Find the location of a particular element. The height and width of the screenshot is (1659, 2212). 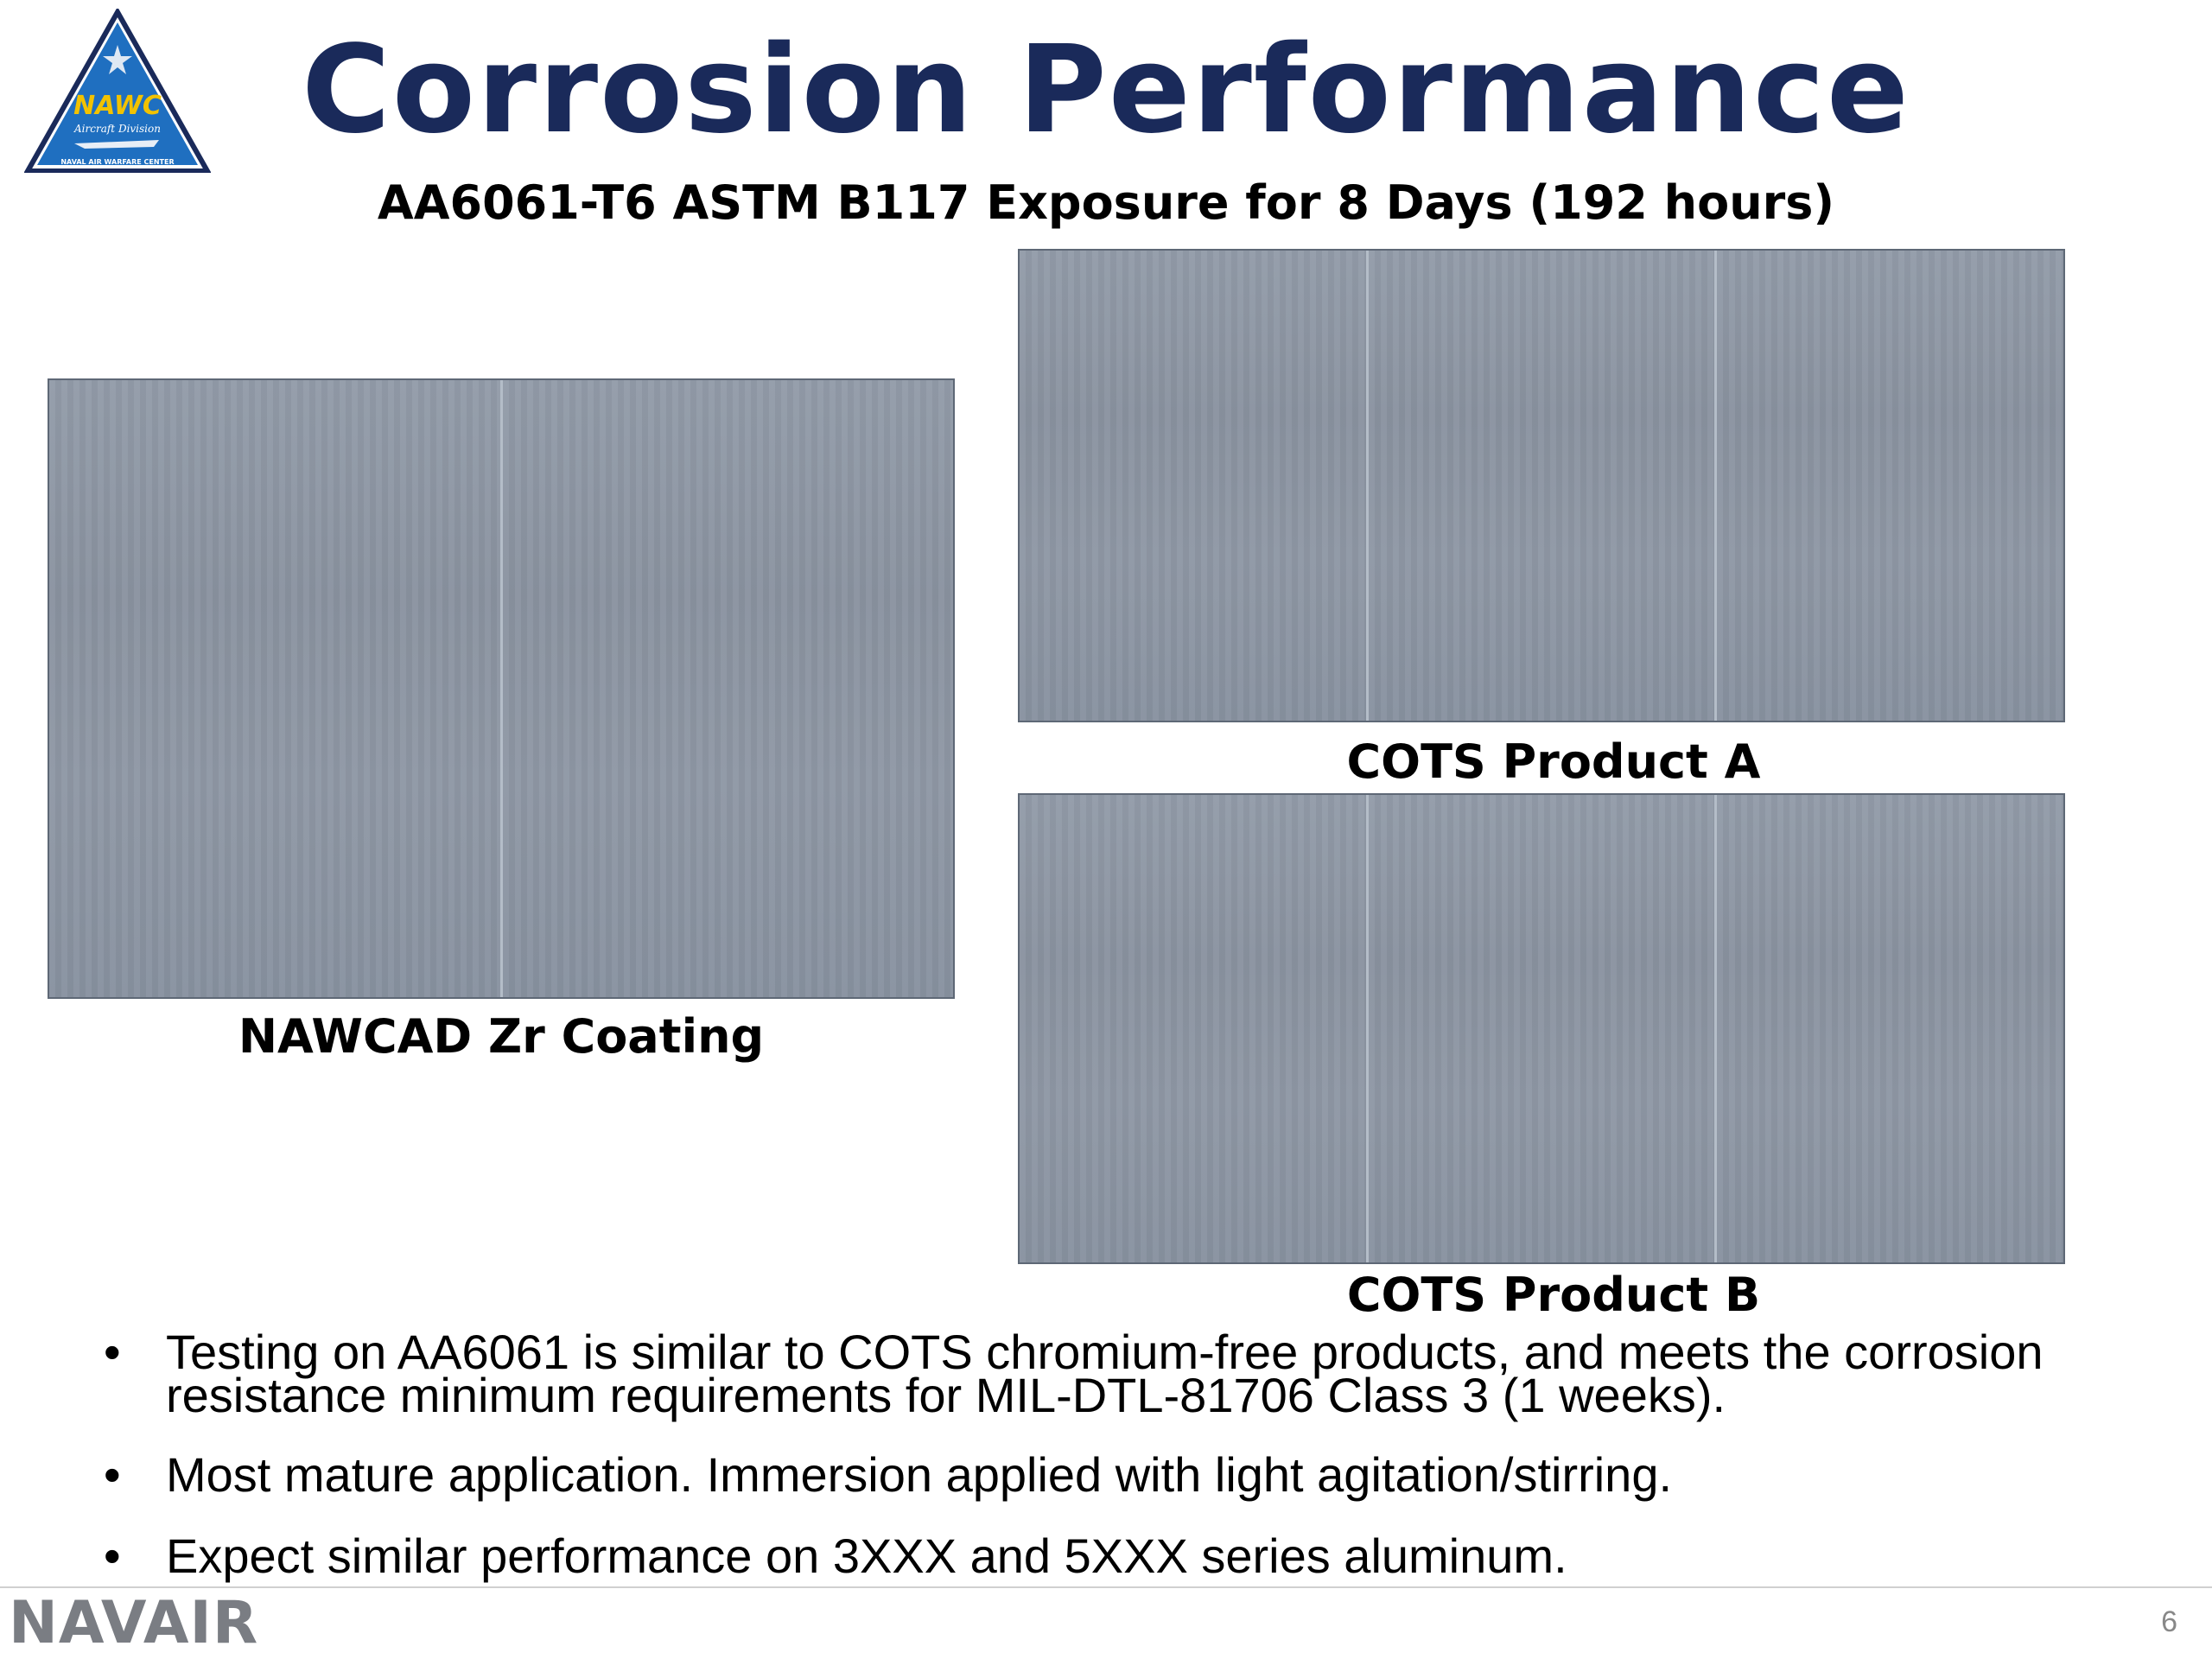

cots-product-a-caption: COTS Product A is located at coordinates (1553, 761).